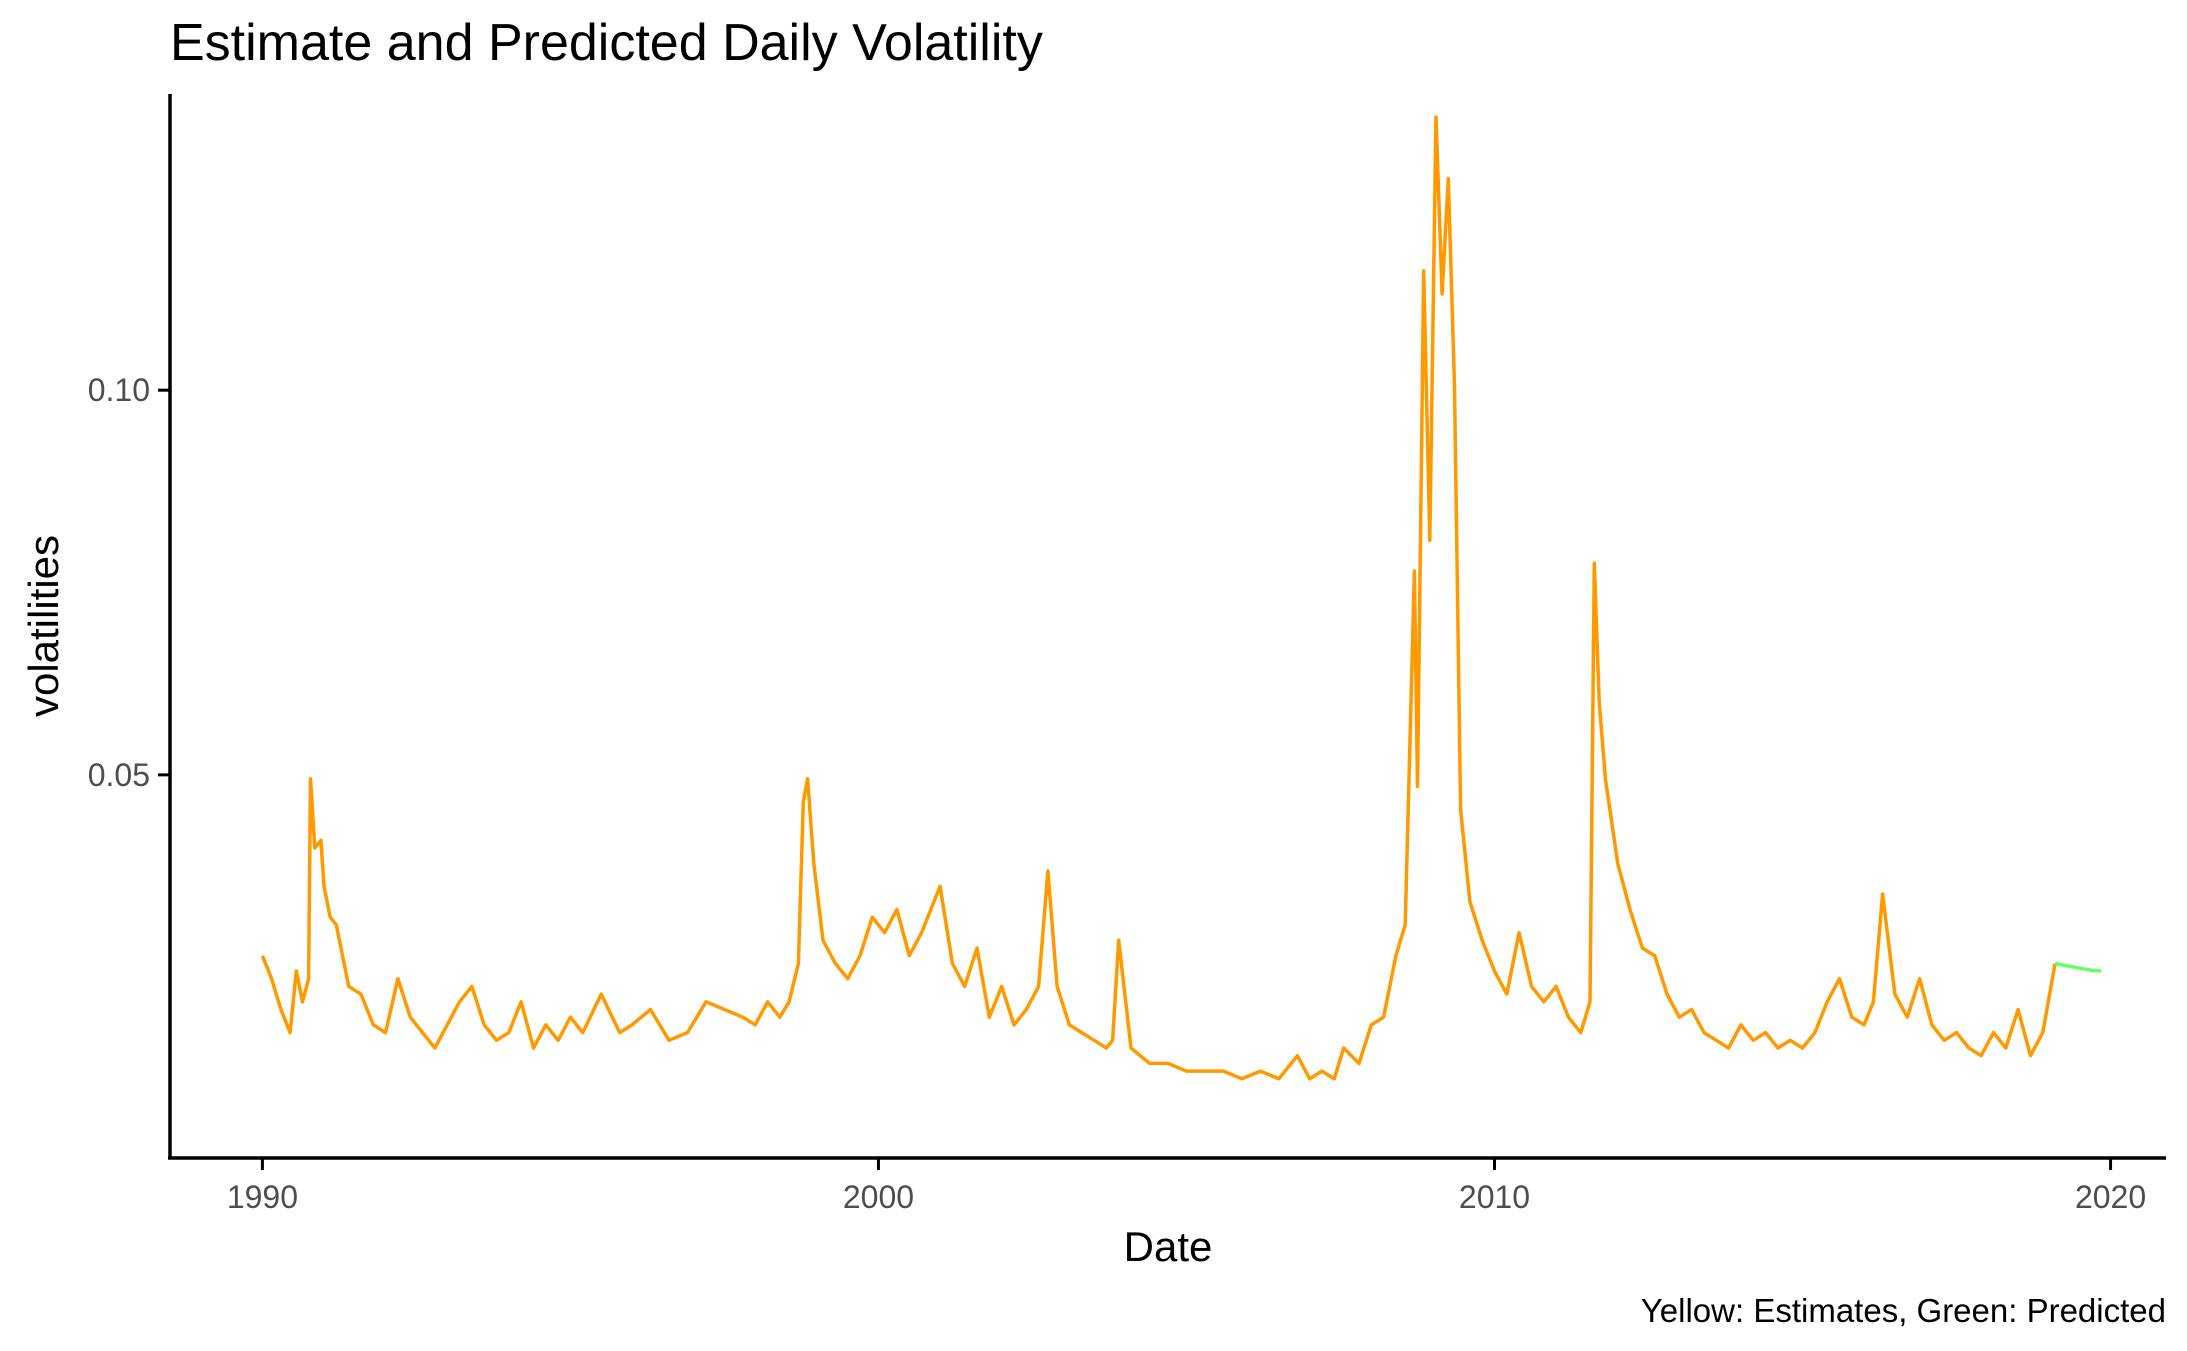 The image size is (2187, 1351). I want to click on x-tick-label: 2000, so click(878, 1197).